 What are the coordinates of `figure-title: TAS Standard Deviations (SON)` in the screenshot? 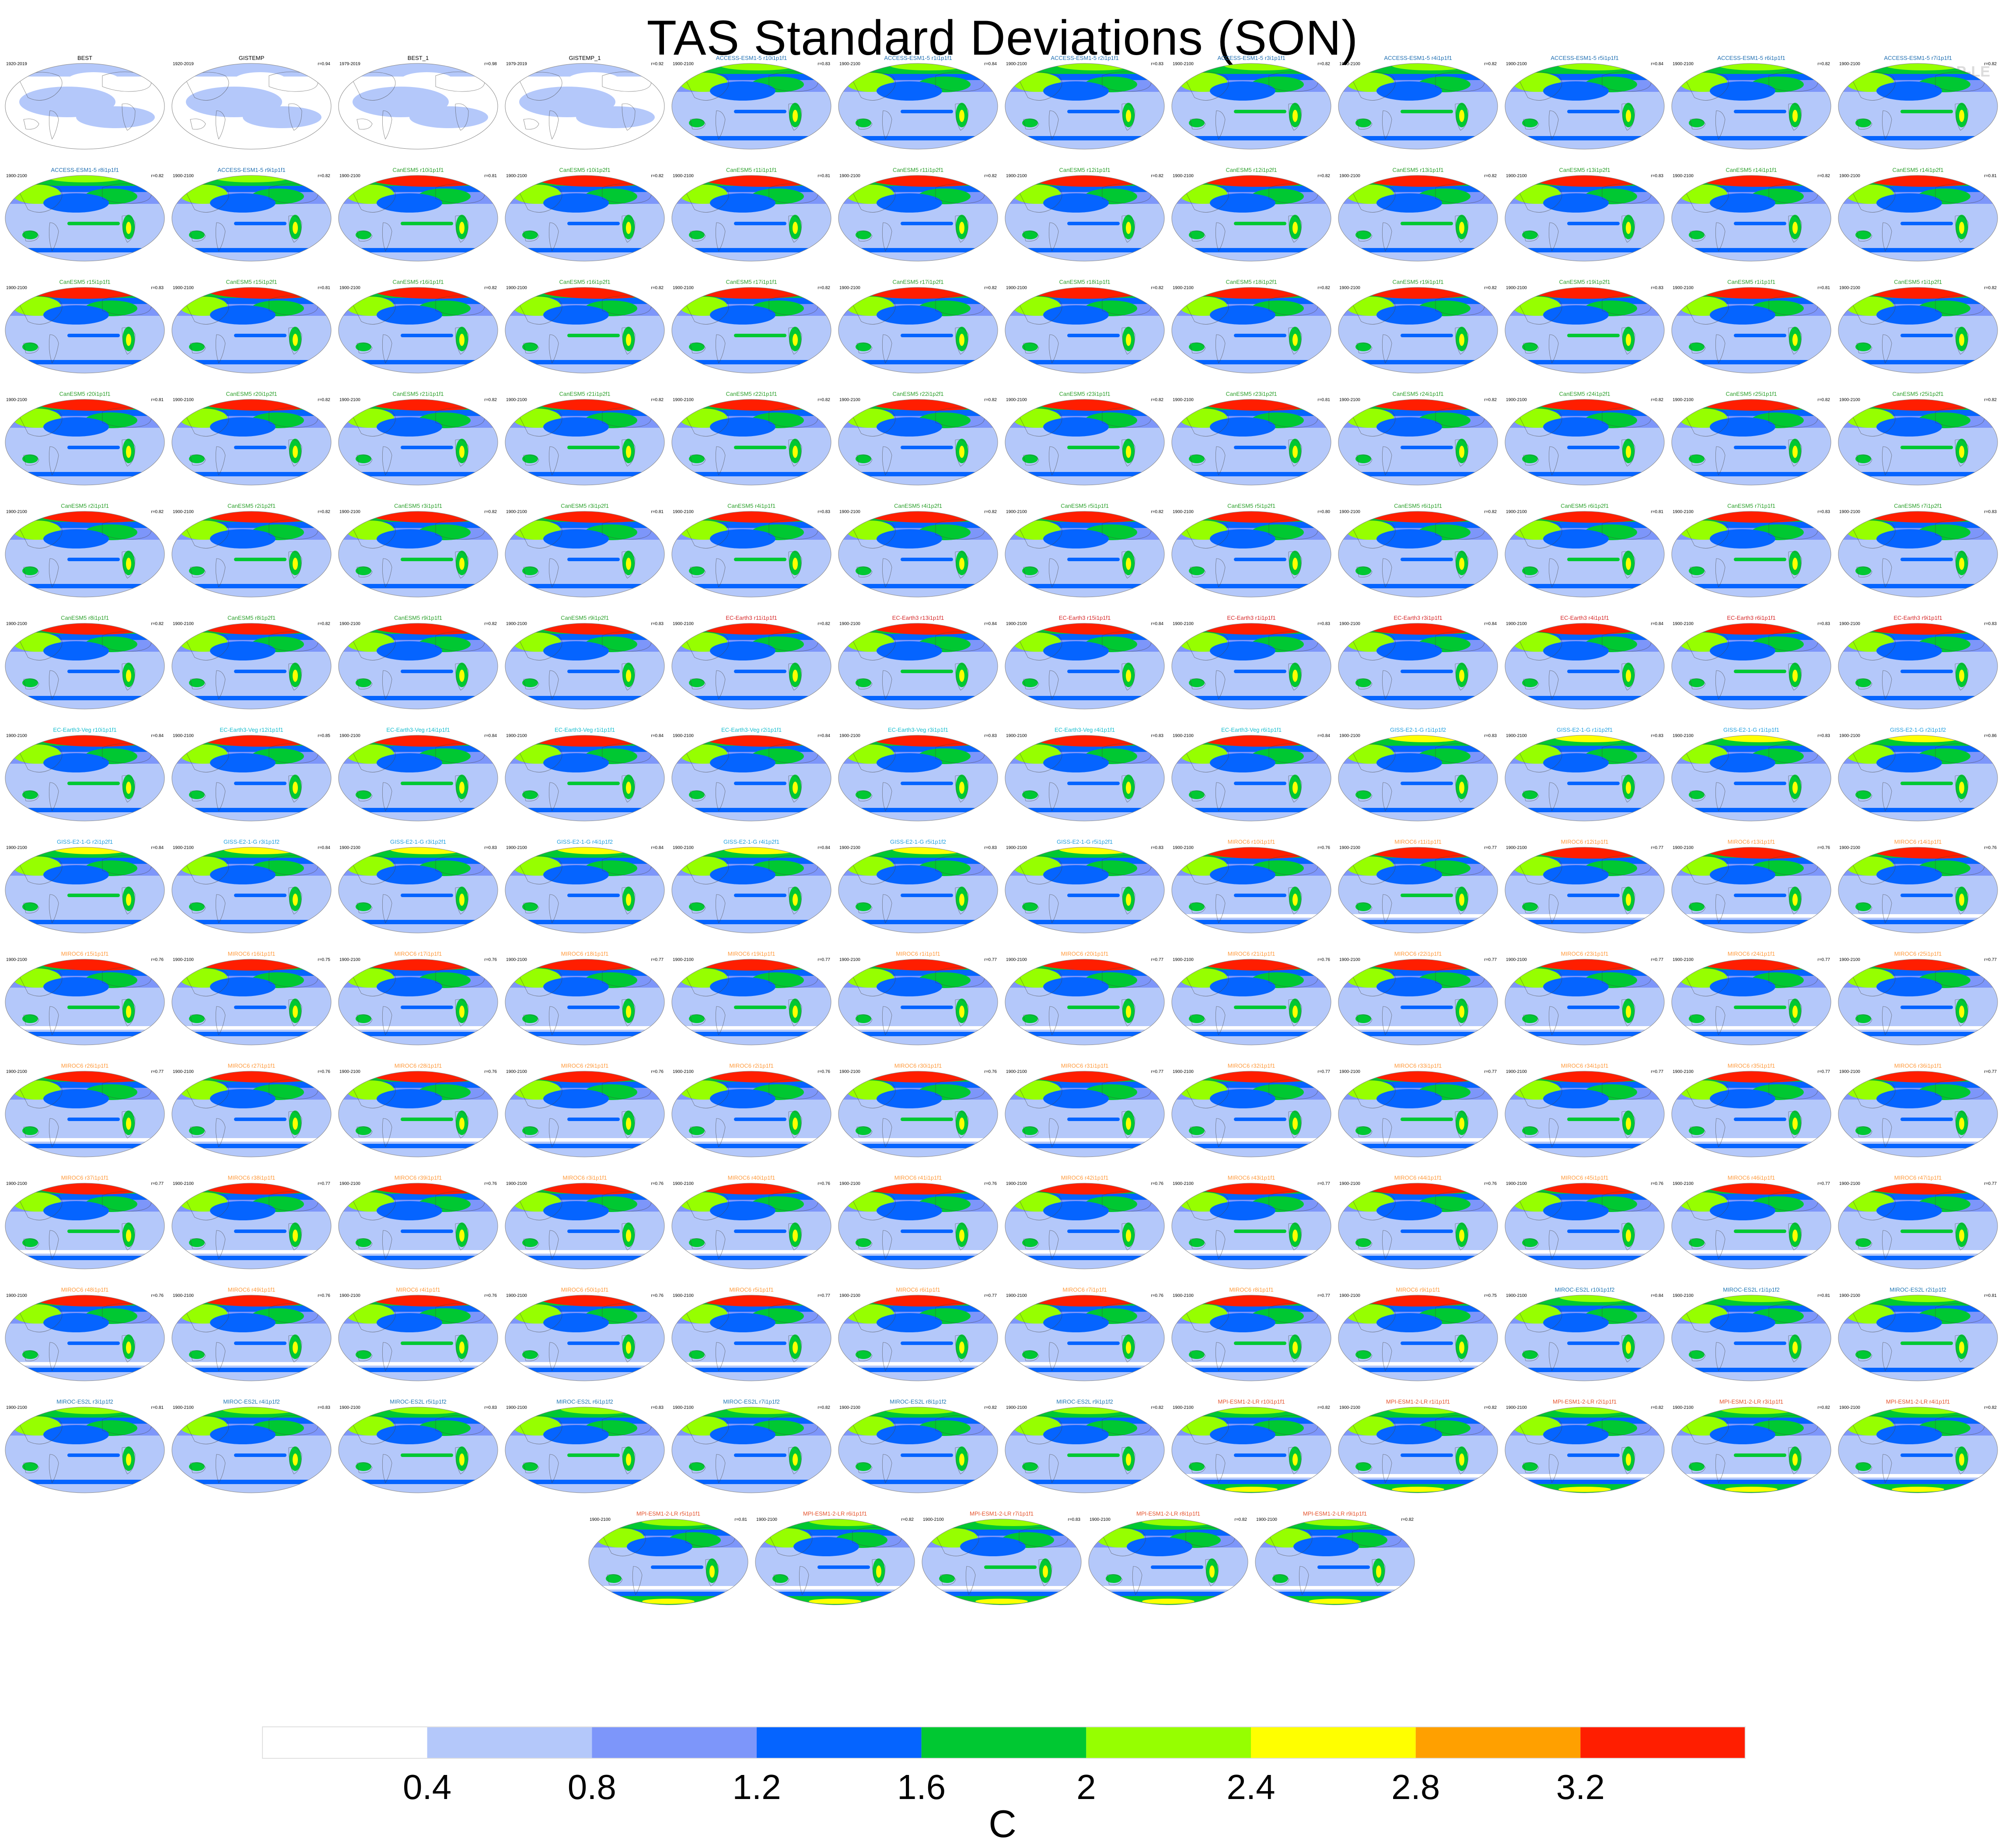 It's located at (1002, 37).